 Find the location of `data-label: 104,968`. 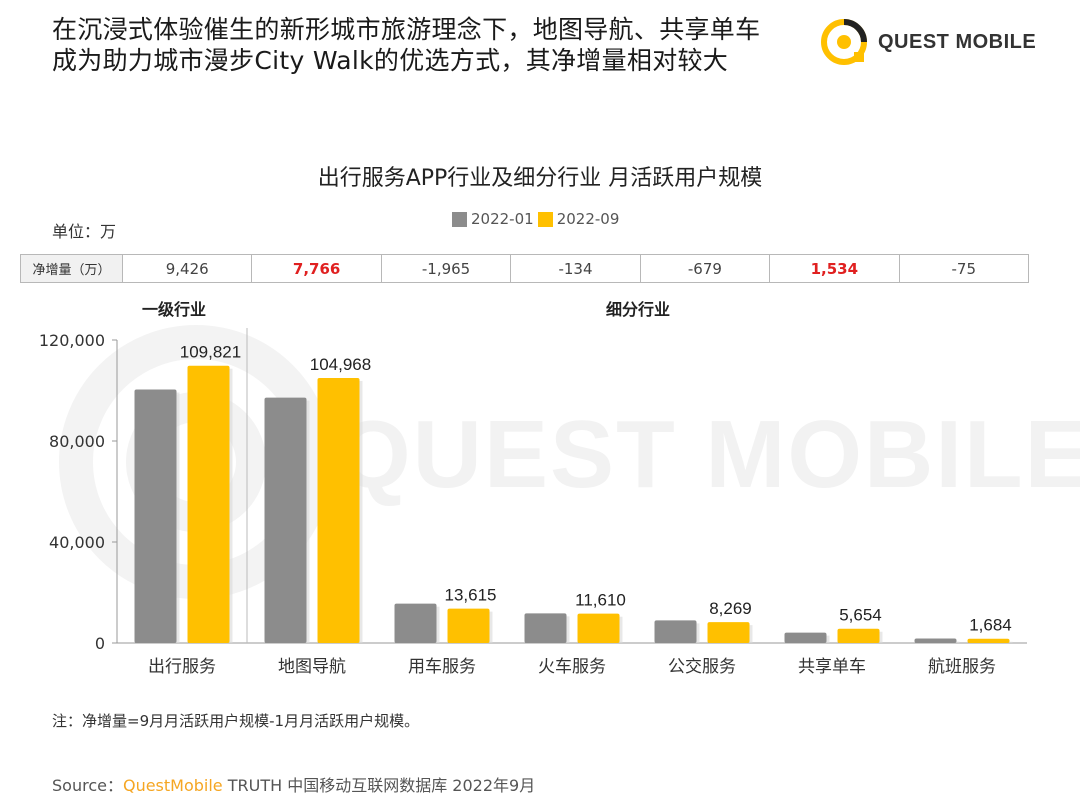

data-label: 104,968 is located at coordinates (340, 364).